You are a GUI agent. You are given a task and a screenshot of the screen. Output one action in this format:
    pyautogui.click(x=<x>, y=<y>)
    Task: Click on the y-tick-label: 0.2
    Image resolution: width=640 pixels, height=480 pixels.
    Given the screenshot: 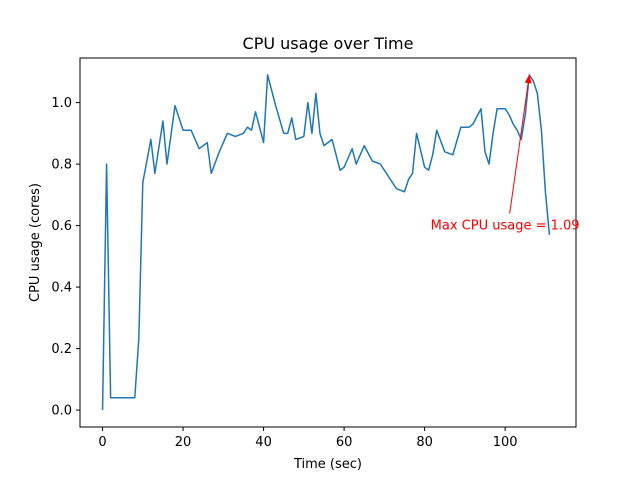 What is the action you would take?
    pyautogui.click(x=61, y=349)
    